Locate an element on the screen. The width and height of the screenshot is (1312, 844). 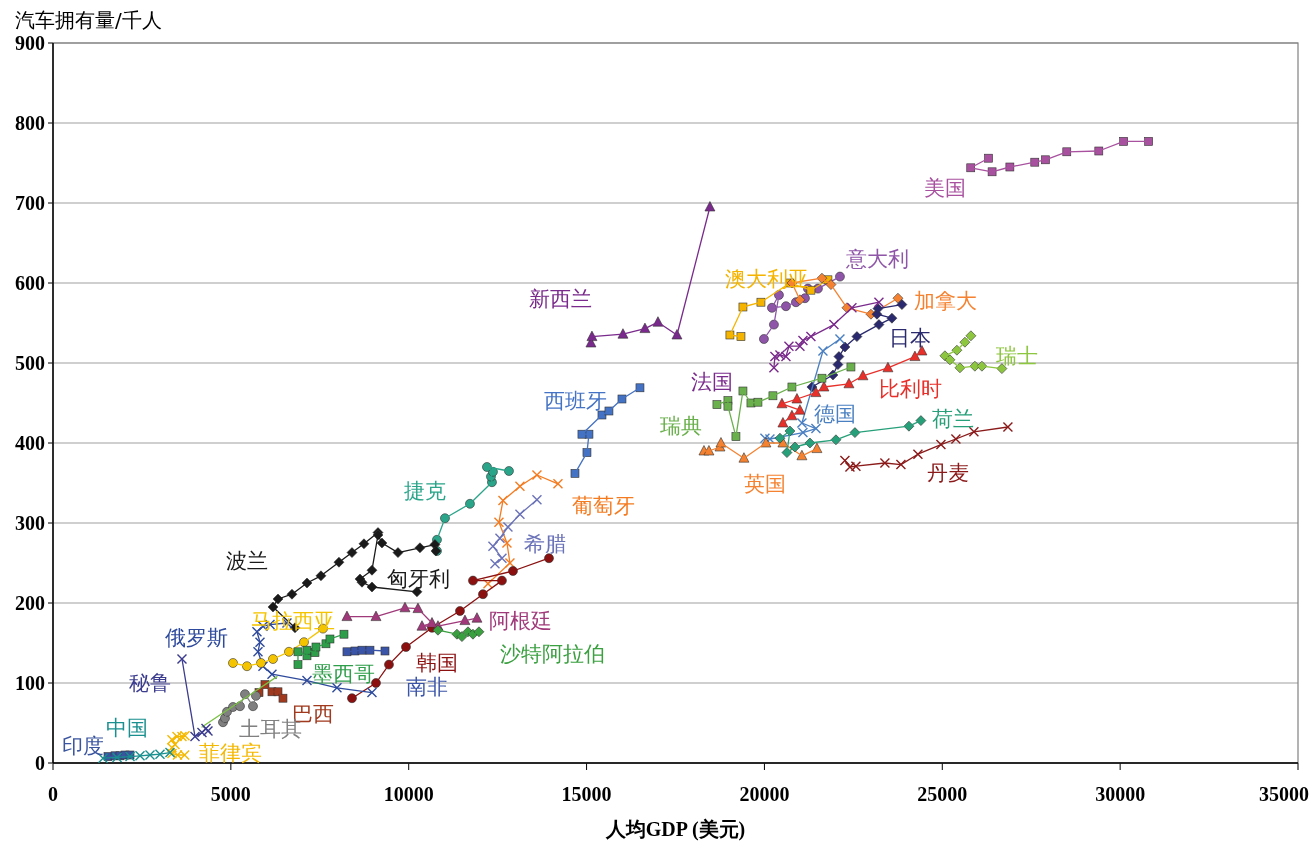
series-label: 俄罗斯 is located at coordinates (196, 638).